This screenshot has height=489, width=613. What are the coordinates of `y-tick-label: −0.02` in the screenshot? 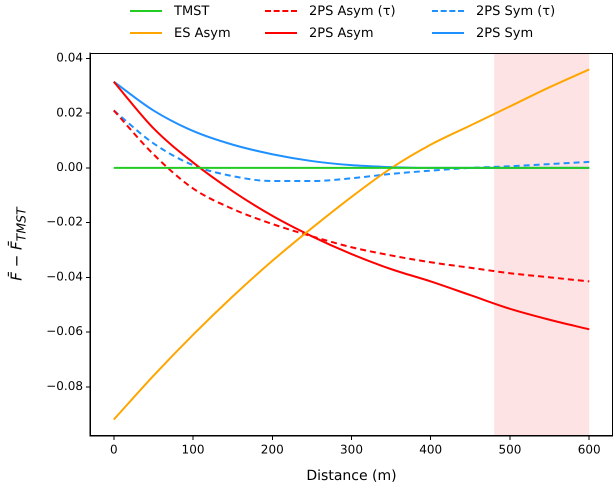 It's located at (64, 221).